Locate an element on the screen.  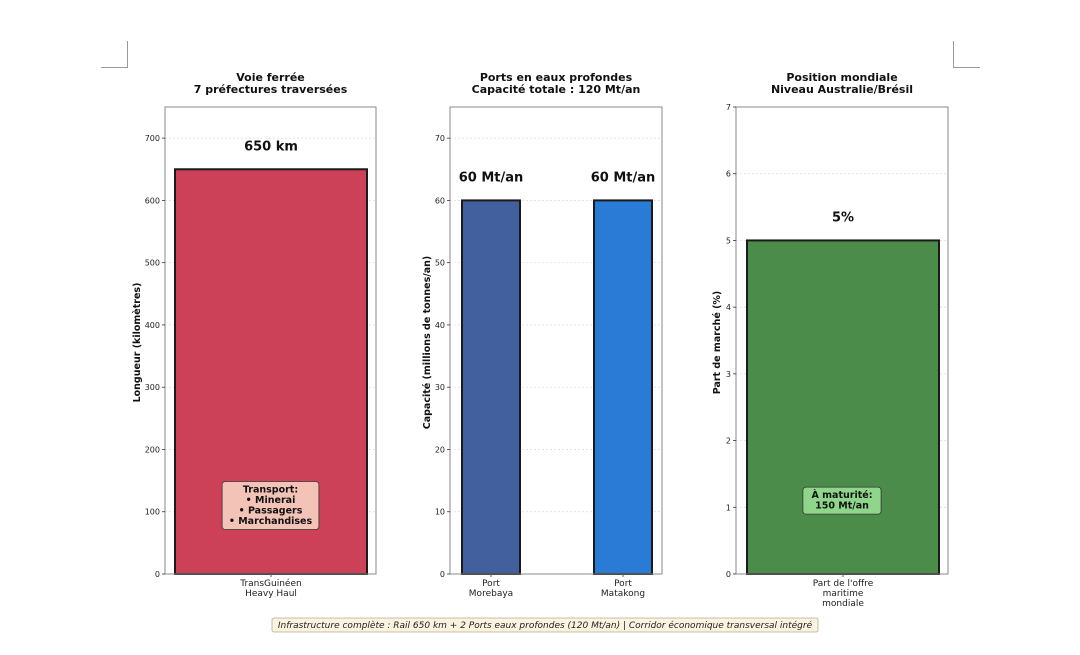
y-tick-label: 300 is located at coordinates (152, 387).